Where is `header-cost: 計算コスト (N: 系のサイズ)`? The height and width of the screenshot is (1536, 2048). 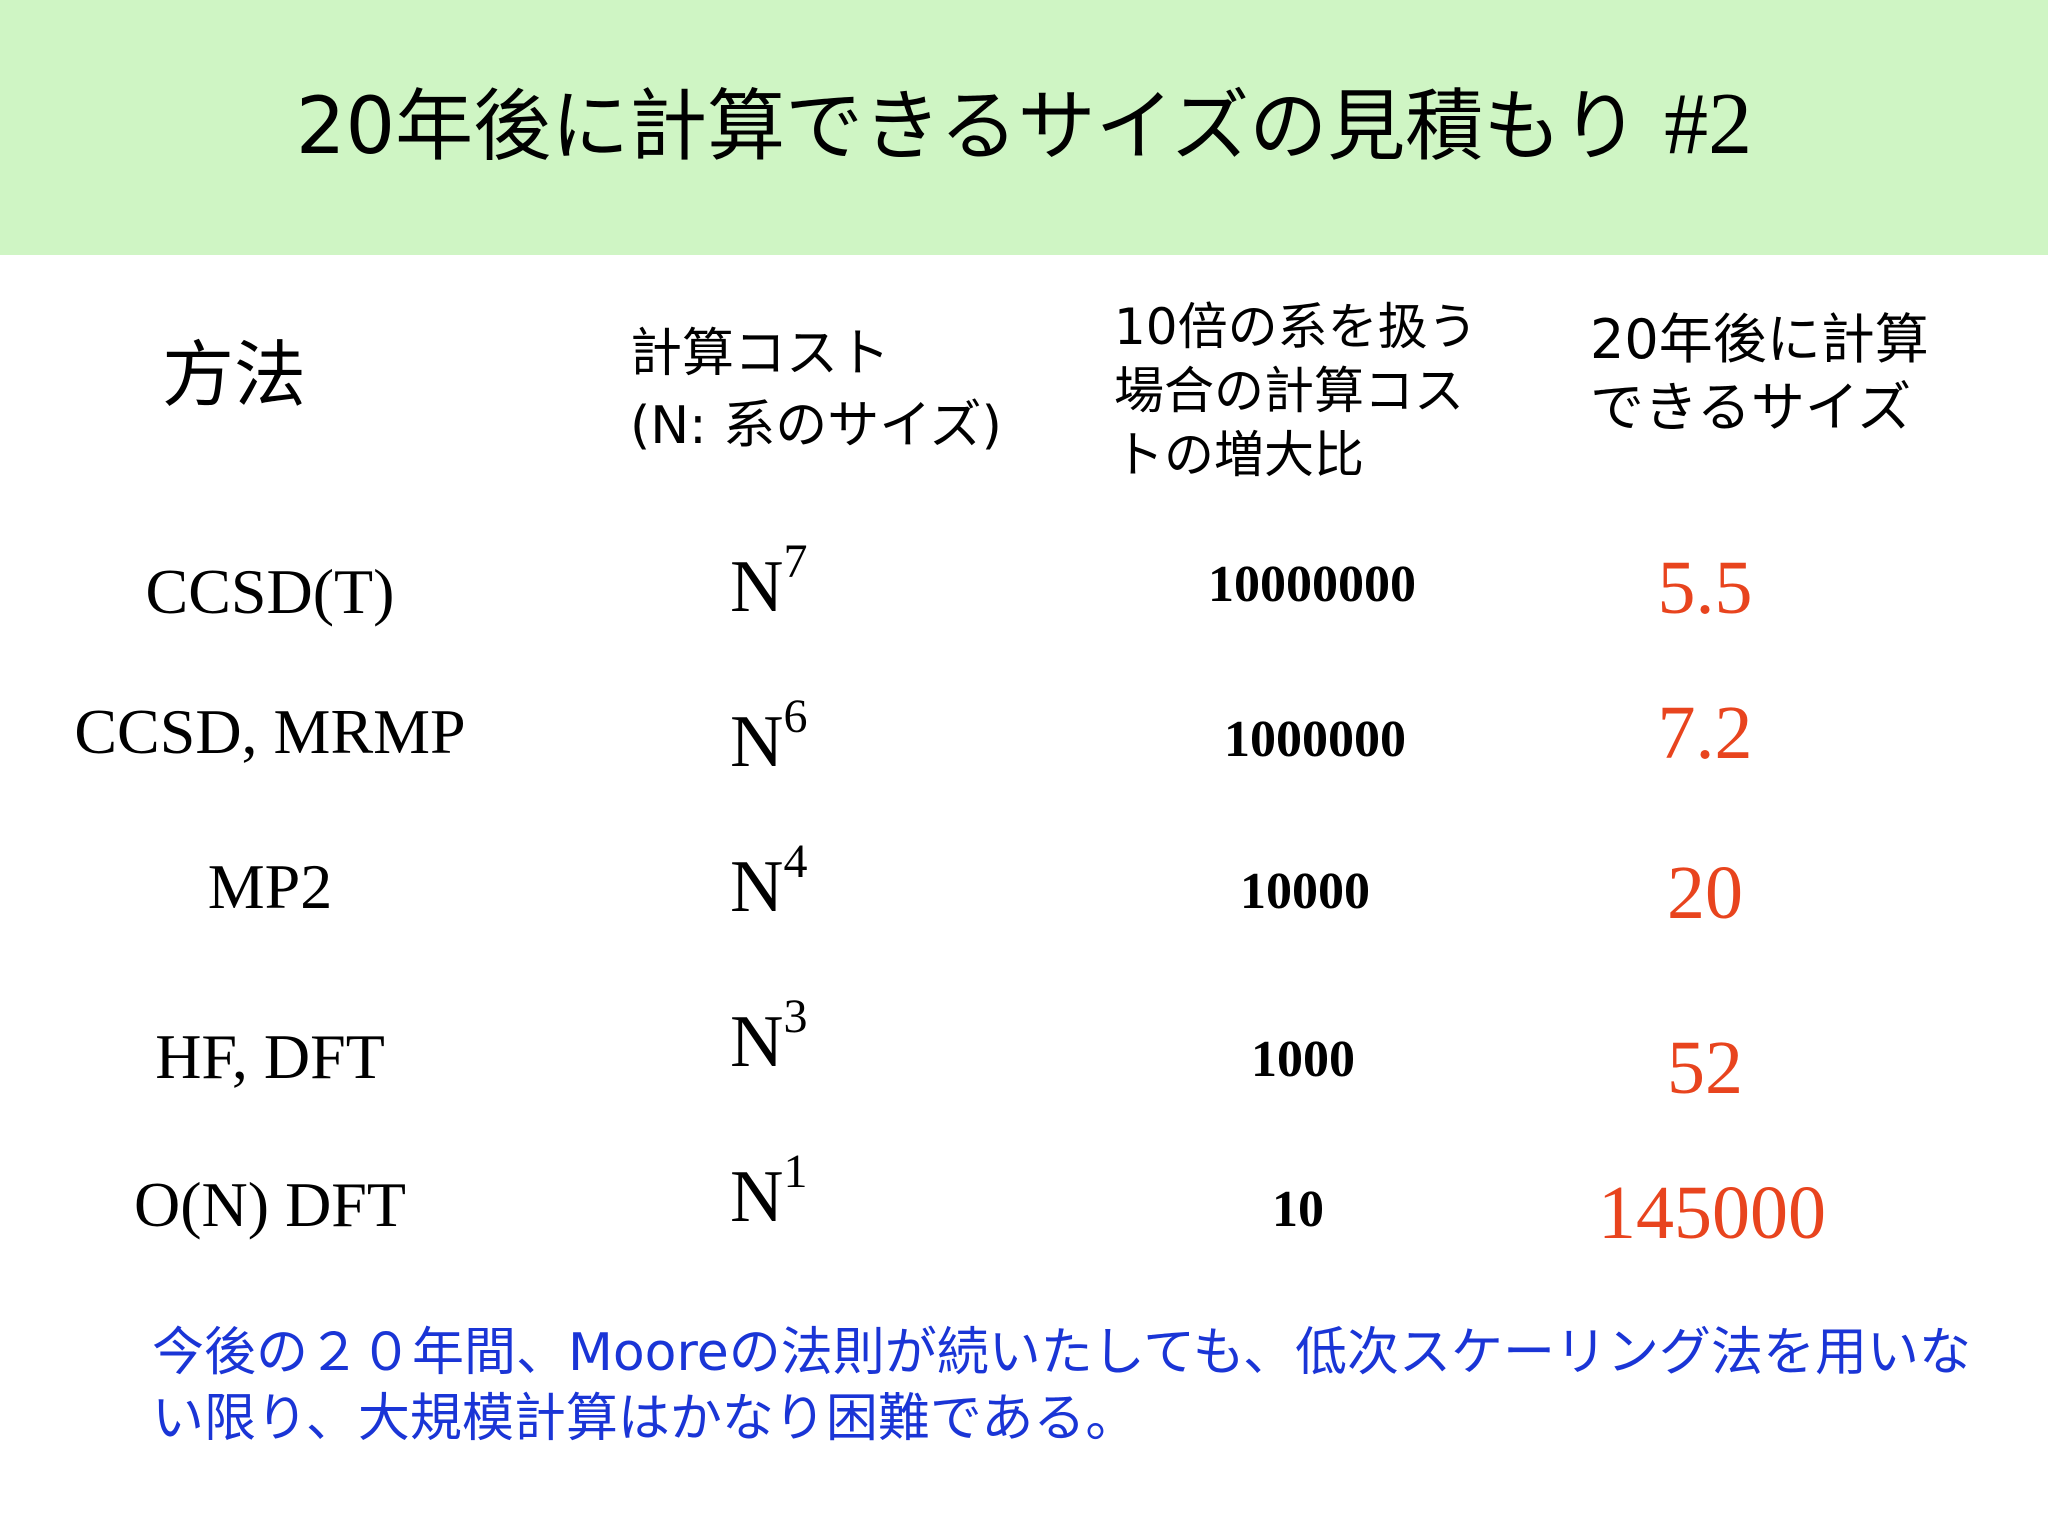 header-cost: 計算コスト (N: 系のサイズ) is located at coordinates (816, 390).